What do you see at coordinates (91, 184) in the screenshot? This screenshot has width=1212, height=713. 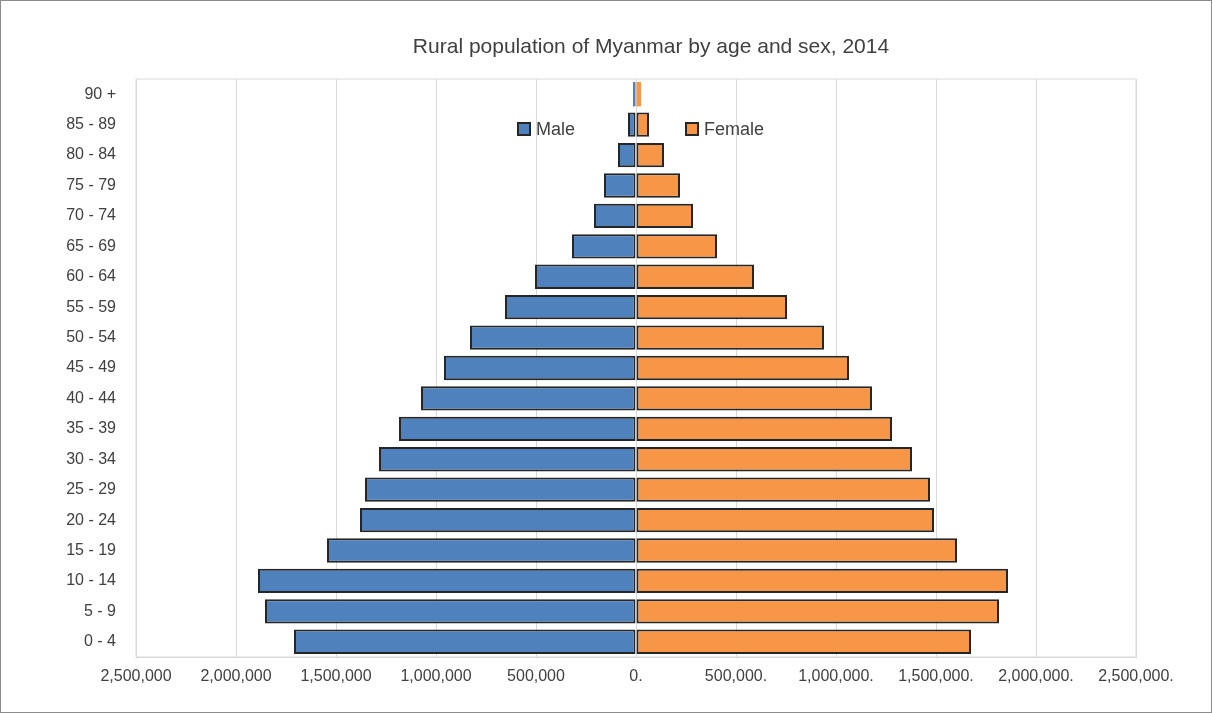 I see `y-tick-label: 75 - 79` at bounding box center [91, 184].